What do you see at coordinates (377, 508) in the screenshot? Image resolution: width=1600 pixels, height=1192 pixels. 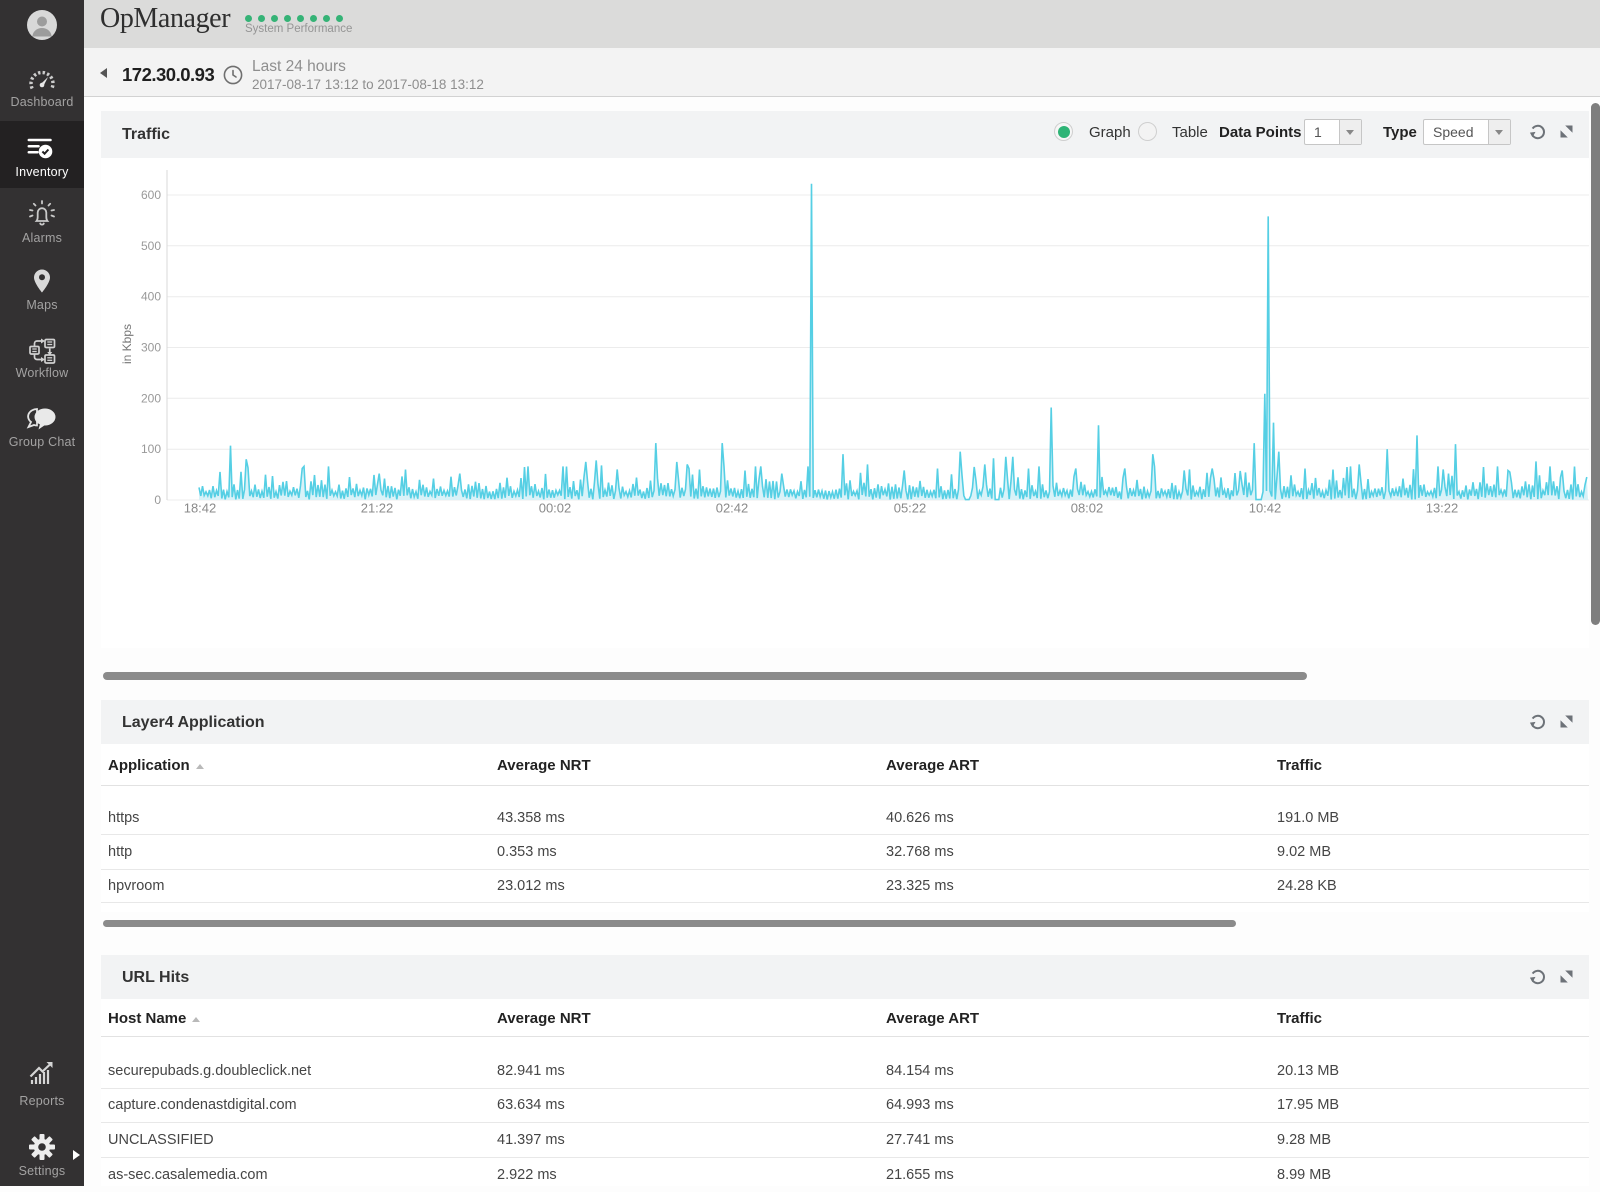 I see `svg-text: 21:22` at bounding box center [377, 508].